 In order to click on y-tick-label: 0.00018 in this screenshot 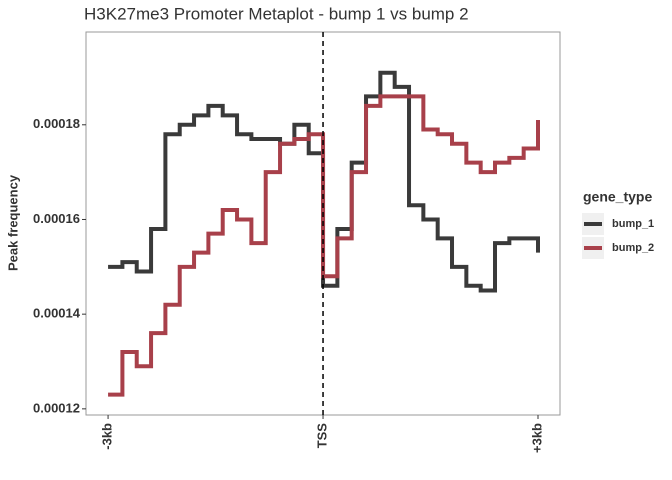, I will do `click(56, 123)`.